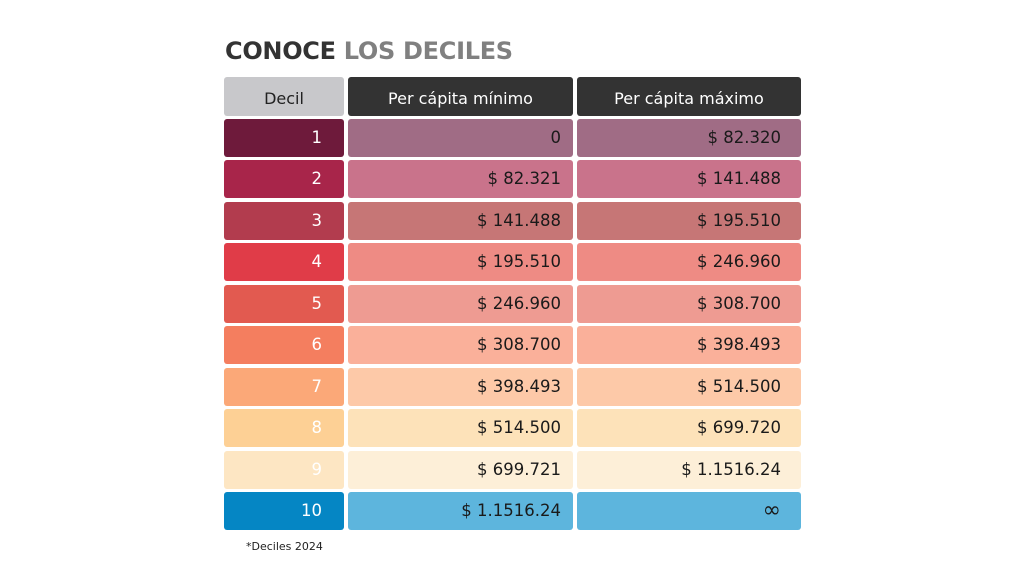 This screenshot has width=1024, height=576. What do you see at coordinates (689, 220) in the screenshot?
I see `max-cell: $ 195.510` at bounding box center [689, 220].